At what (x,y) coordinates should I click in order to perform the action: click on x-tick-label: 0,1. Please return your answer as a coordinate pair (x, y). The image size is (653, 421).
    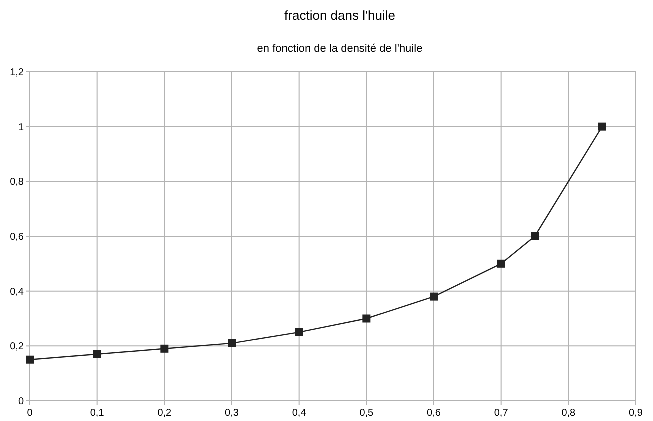
    Looking at the image, I should click on (97, 413).